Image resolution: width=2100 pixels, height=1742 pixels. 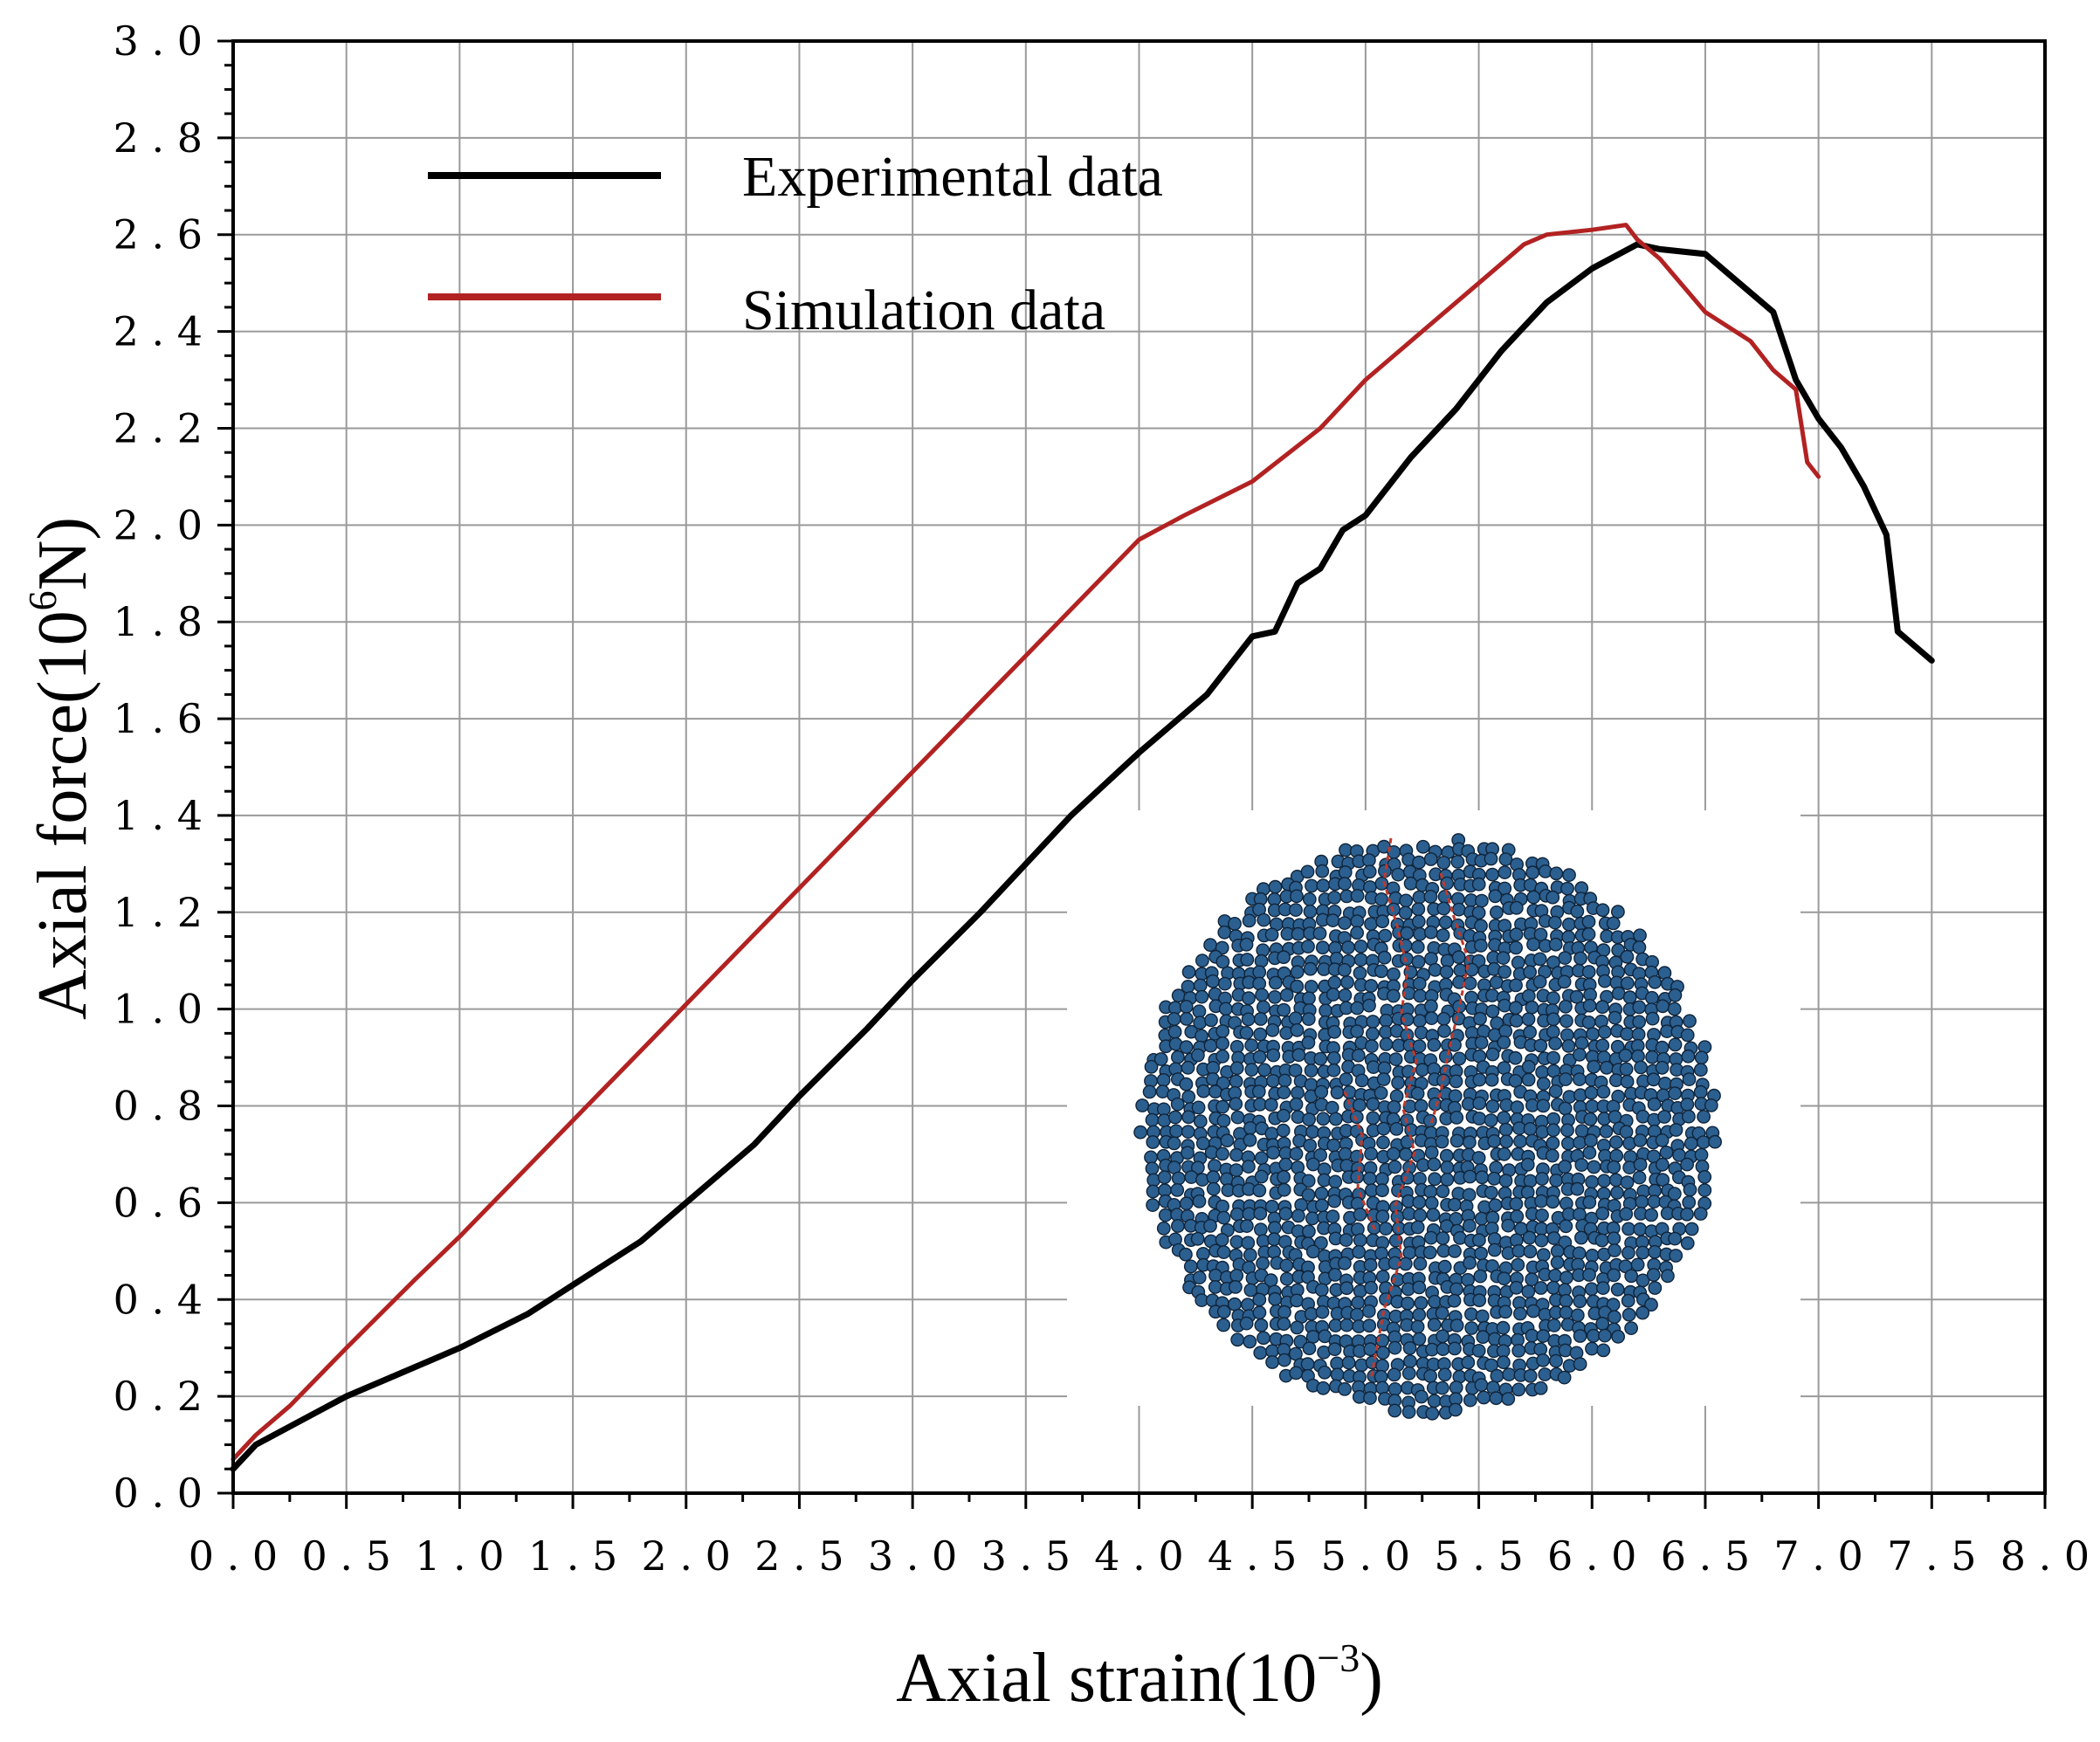 What do you see at coordinates (1338, 1657) in the screenshot?
I see `x-axis-title-sup: −3` at bounding box center [1338, 1657].